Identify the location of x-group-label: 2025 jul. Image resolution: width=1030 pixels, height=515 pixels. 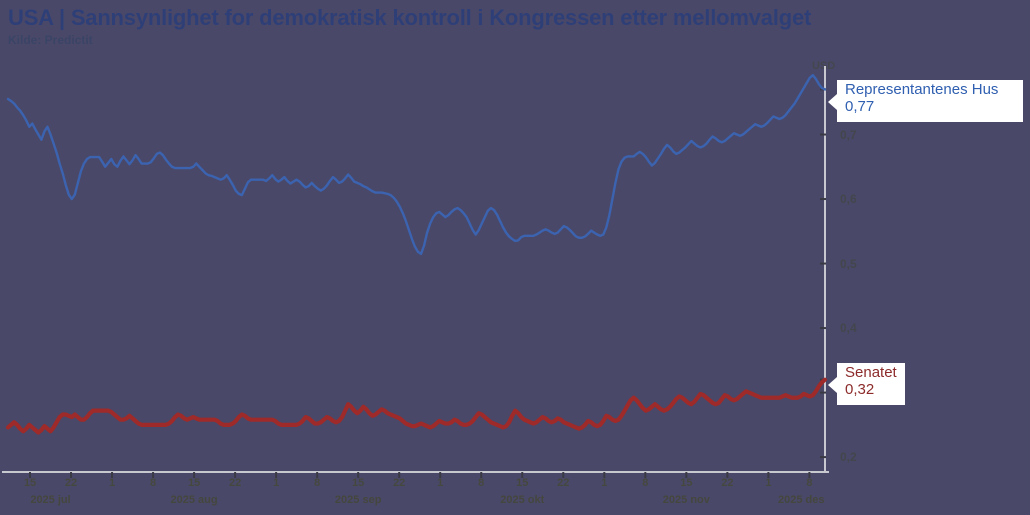
(50, 500).